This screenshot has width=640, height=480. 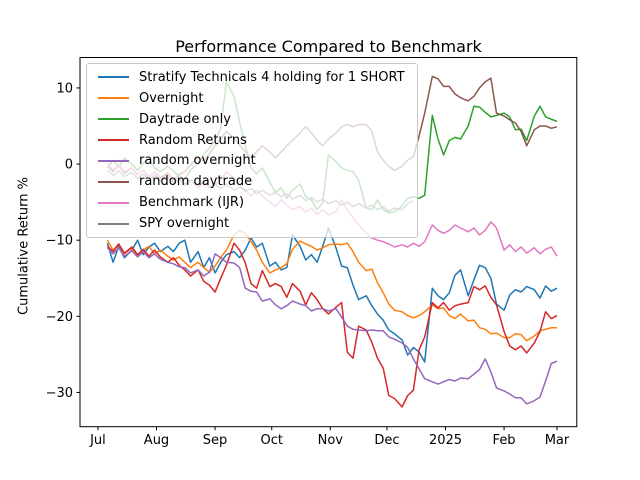 What do you see at coordinates (271, 440) in the screenshot?
I see `x-tick-label: Oct` at bounding box center [271, 440].